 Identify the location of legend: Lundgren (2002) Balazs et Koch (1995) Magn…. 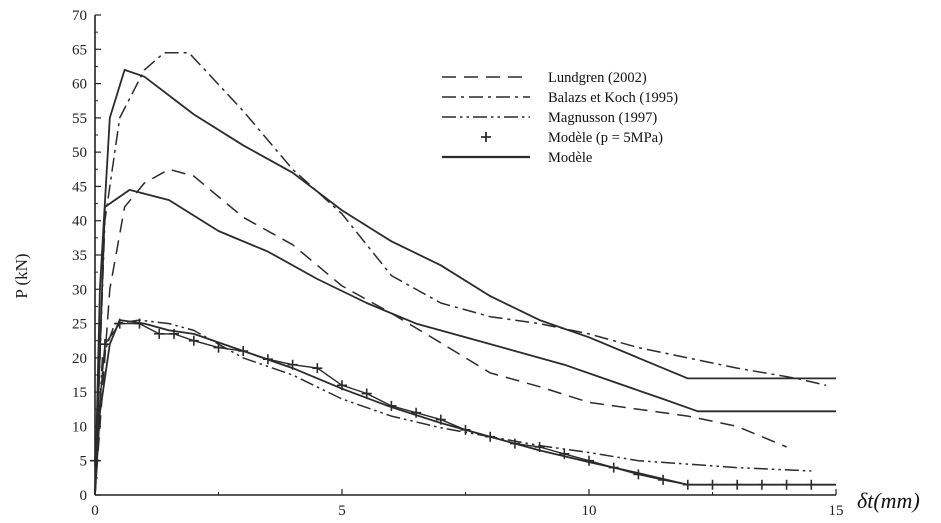
(560, 118).